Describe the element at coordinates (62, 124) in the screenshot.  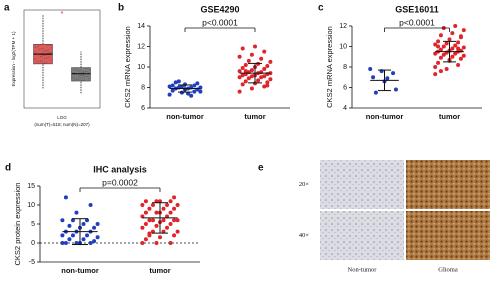
I see `note: (num(T)=518; num(N)=207)` at that location.